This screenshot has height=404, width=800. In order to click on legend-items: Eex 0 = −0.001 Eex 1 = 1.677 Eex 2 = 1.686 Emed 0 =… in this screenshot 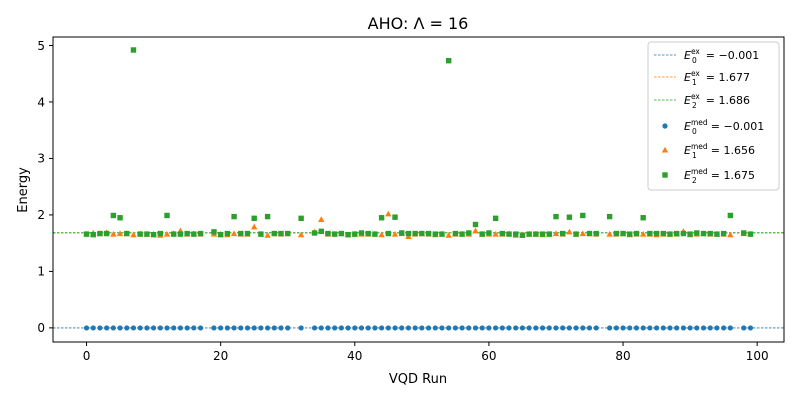, I will do `click(709, 116)`.